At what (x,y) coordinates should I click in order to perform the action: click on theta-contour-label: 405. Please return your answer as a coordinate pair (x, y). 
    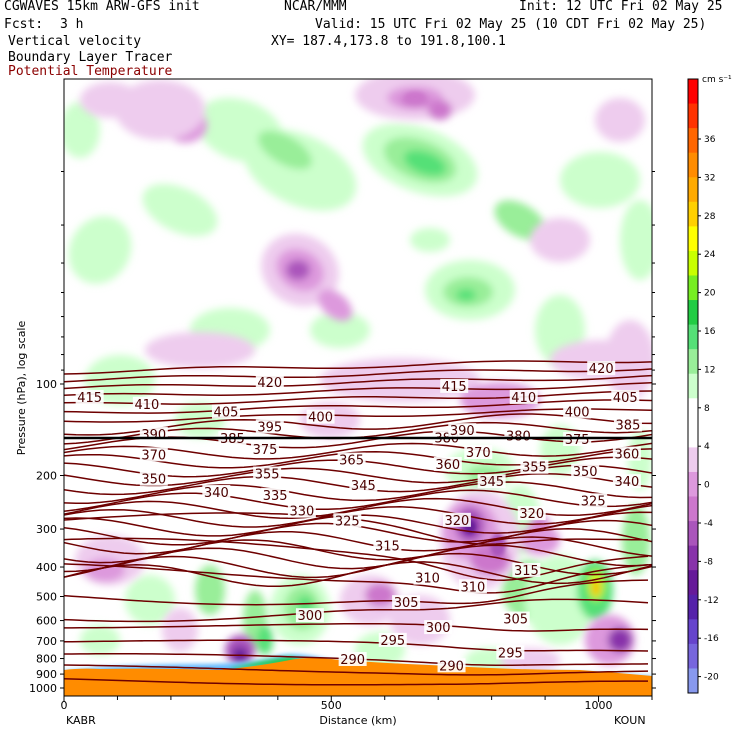
    Looking at the image, I should click on (226, 412).